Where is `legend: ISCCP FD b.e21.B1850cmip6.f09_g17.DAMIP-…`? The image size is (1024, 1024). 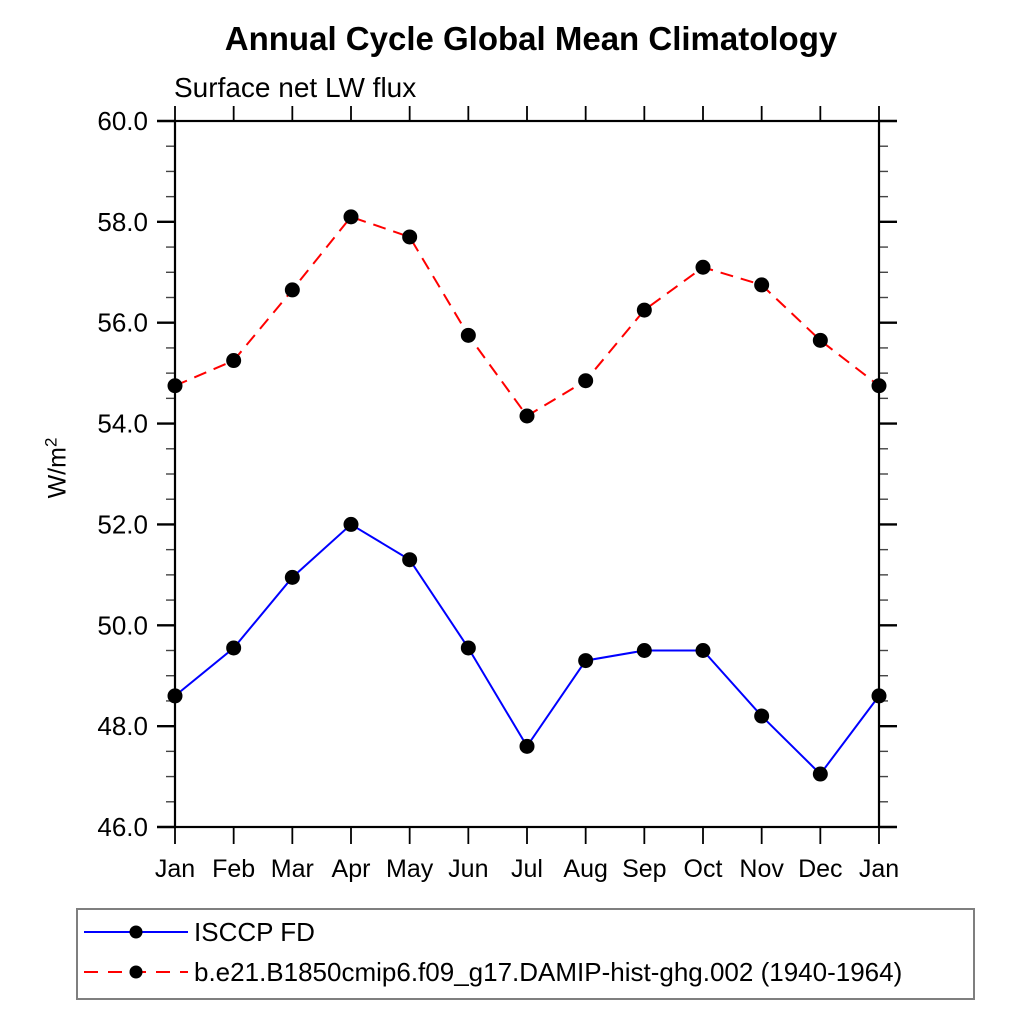 legend: ISCCP FD b.e21.B1850cmip6.f09_g17.DAMIP-… is located at coordinates (525, 954).